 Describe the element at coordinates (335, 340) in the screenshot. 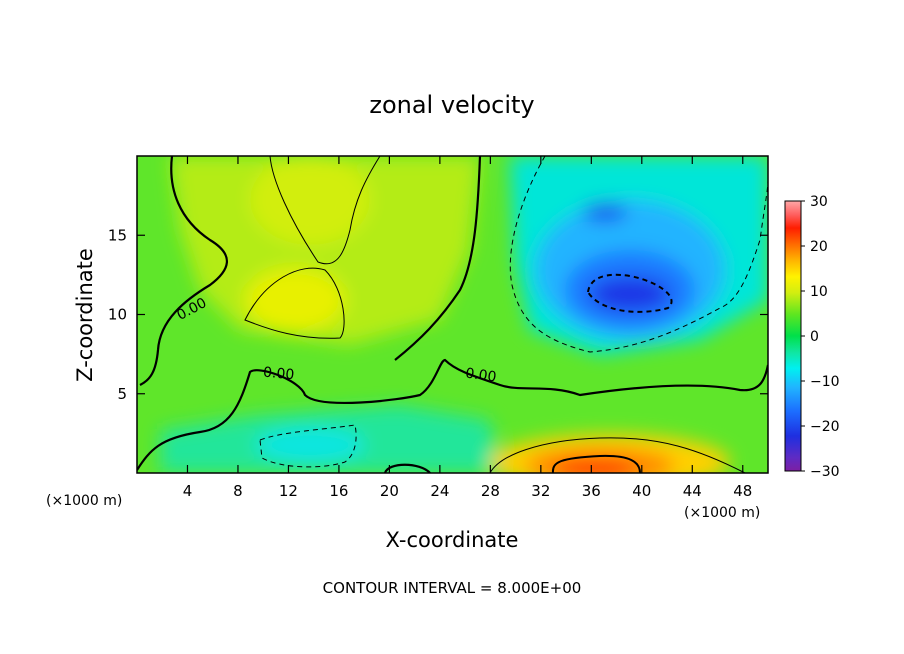

I see `contour-label-group: 0.000.00 0.00` at that location.